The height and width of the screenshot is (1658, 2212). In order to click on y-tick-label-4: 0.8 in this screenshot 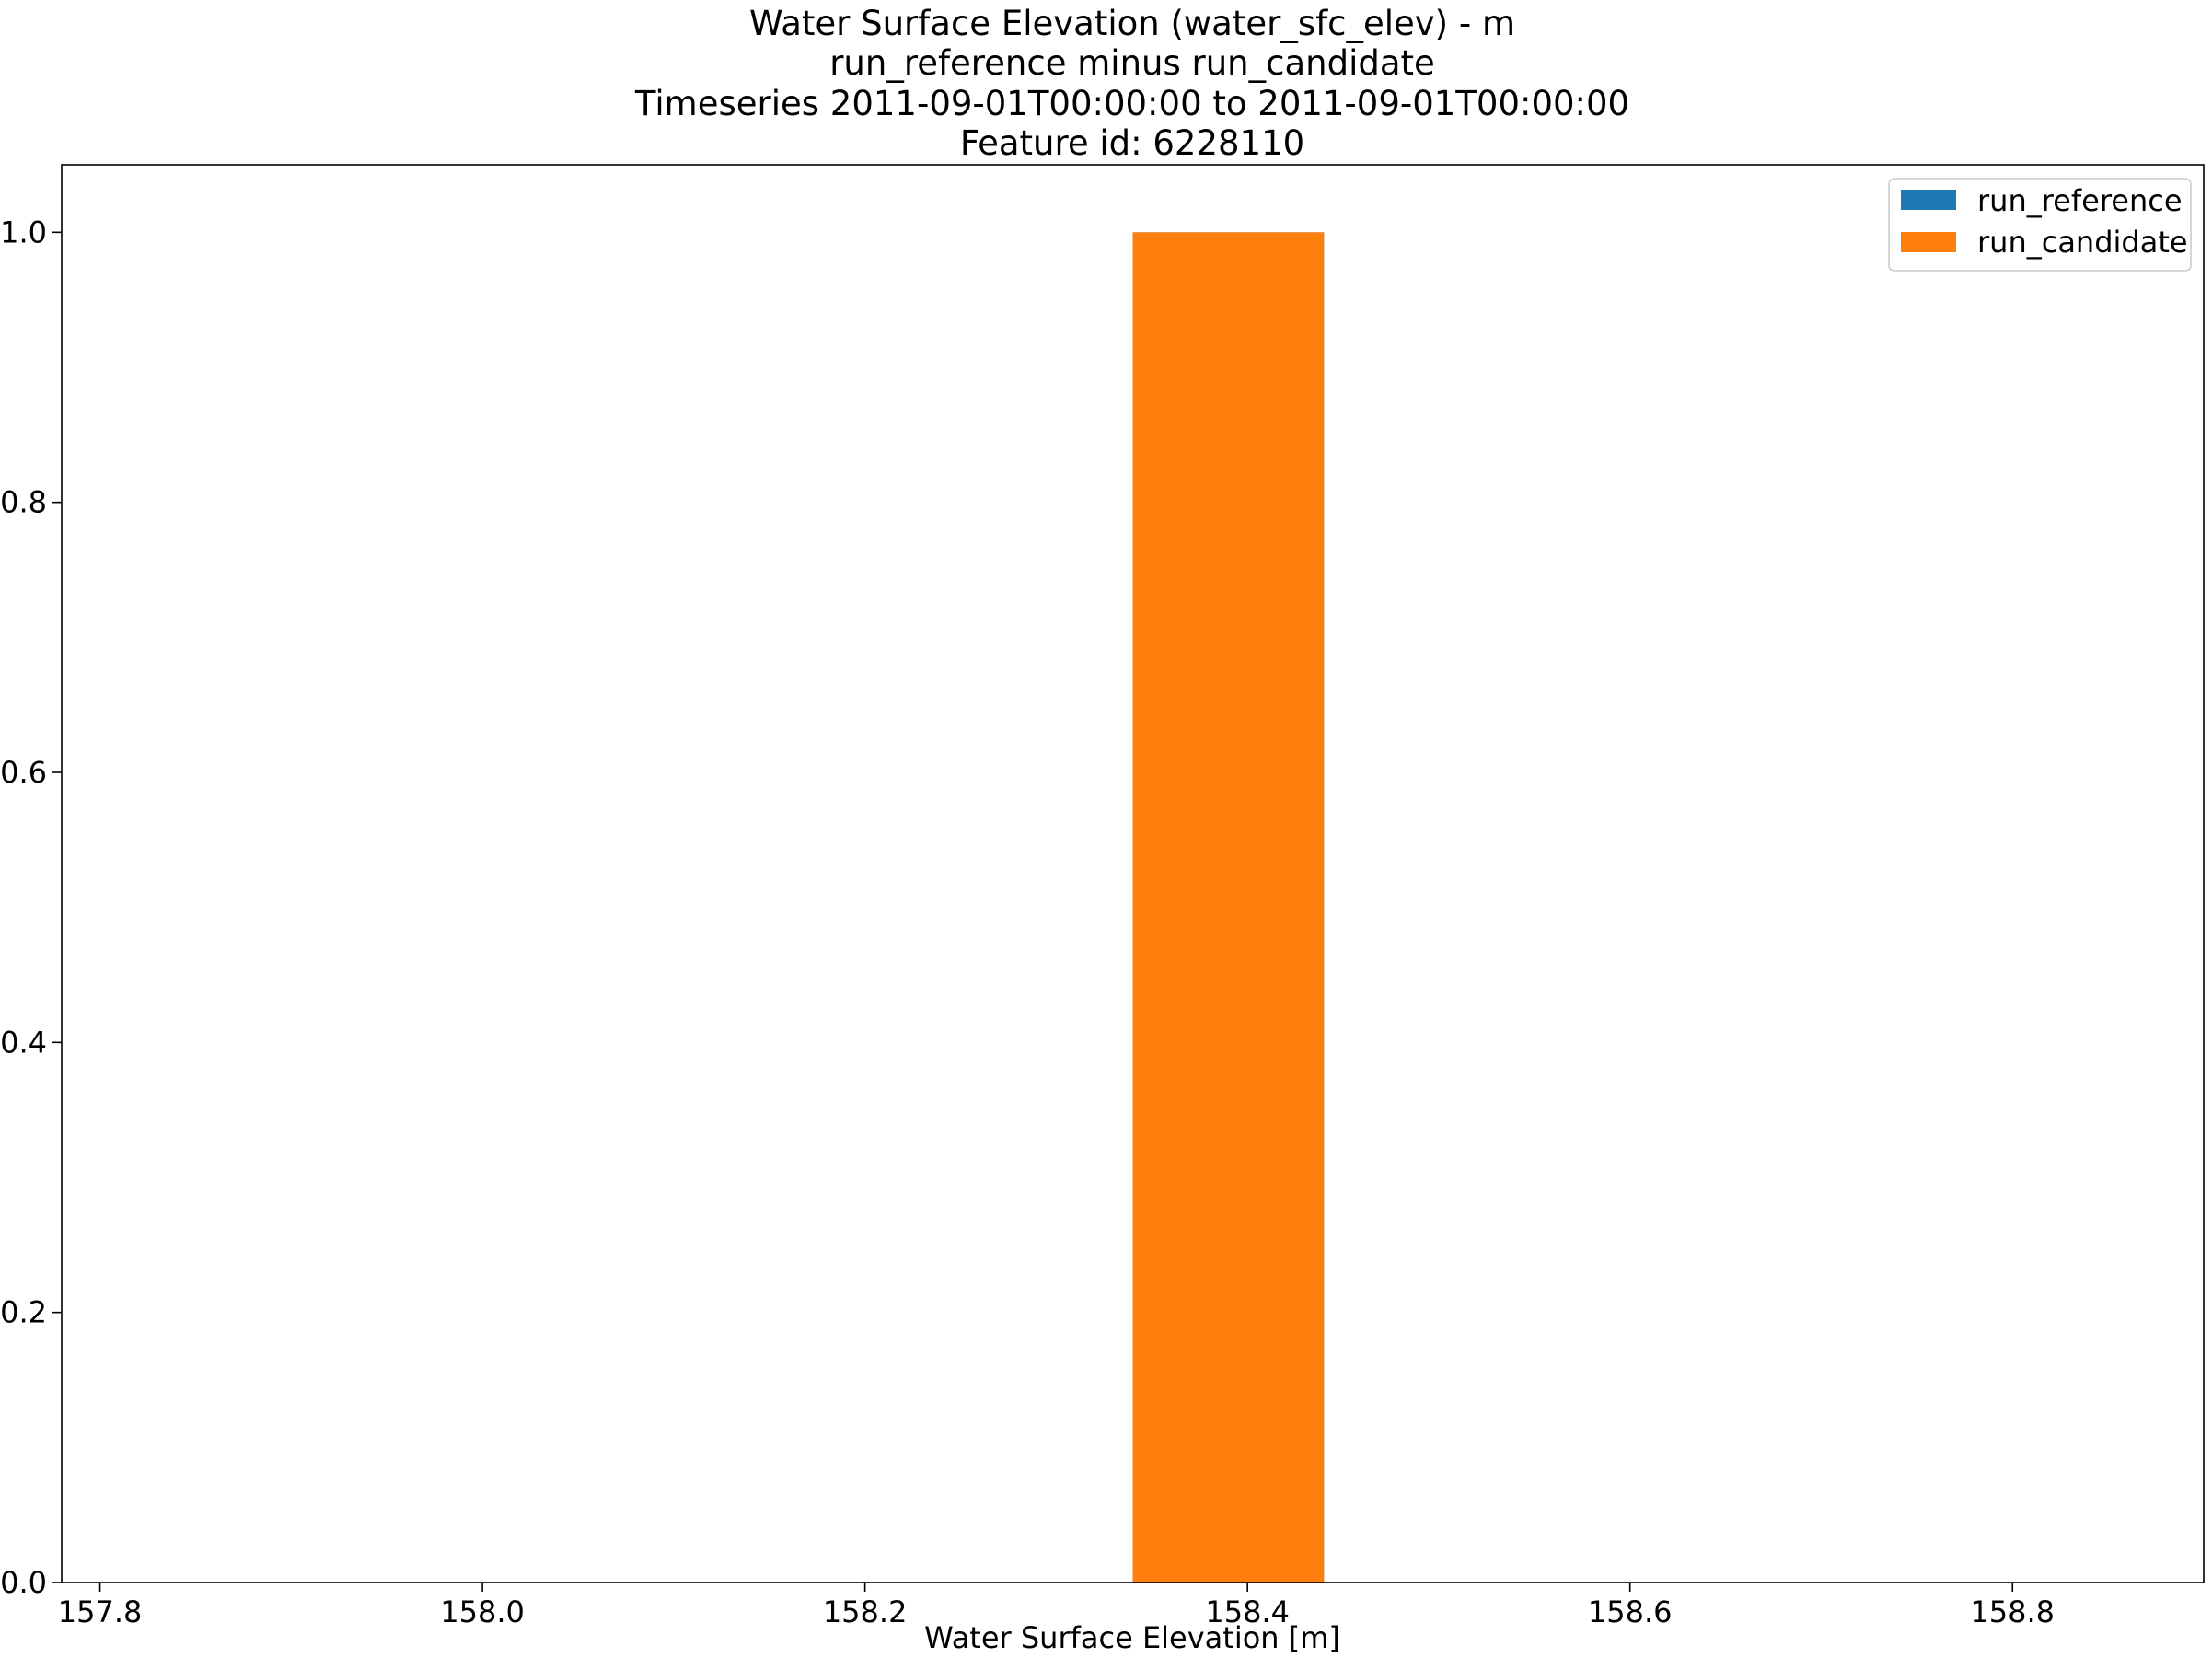, I will do `click(23, 502)`.